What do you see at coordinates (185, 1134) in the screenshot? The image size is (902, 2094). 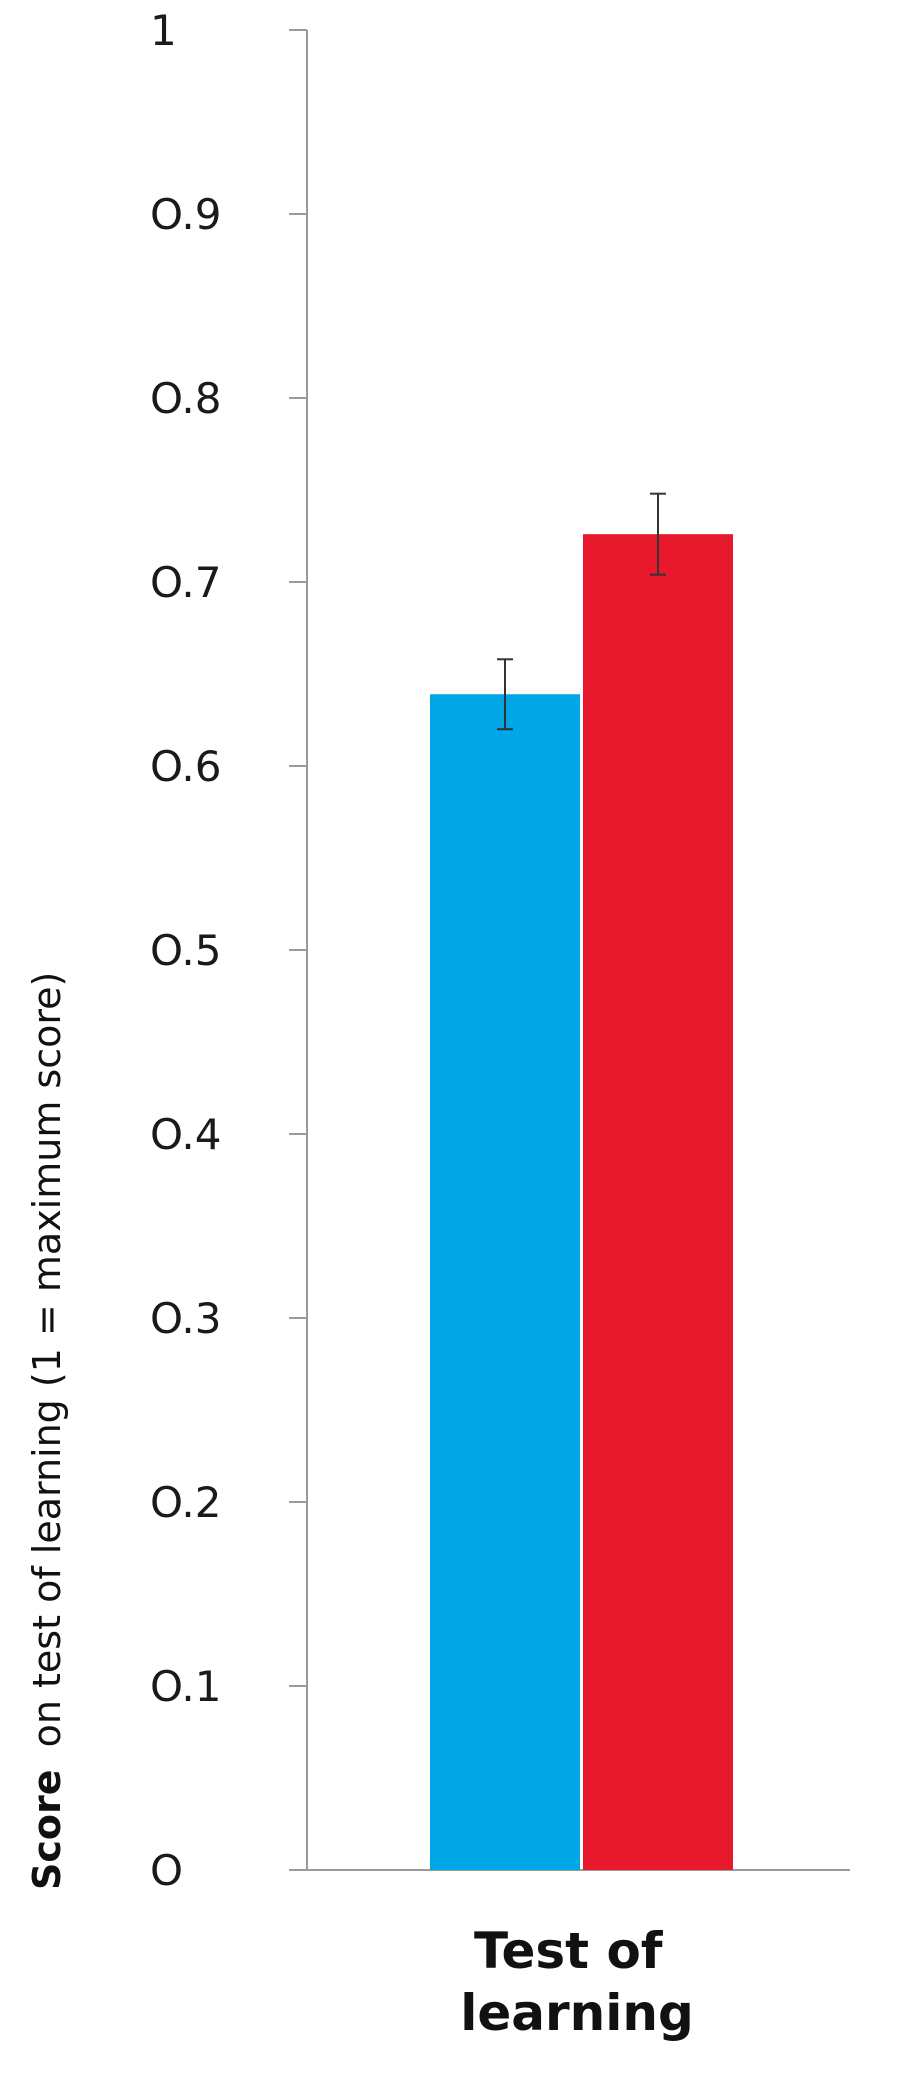 I see `y-tick-label: O.4` at bounding box center [185, 1134].